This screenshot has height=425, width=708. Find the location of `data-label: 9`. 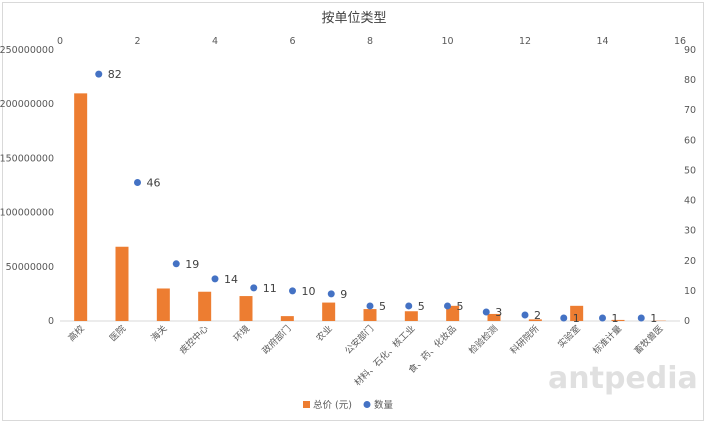

data-label: 9 is located at coordinates (343, 294).